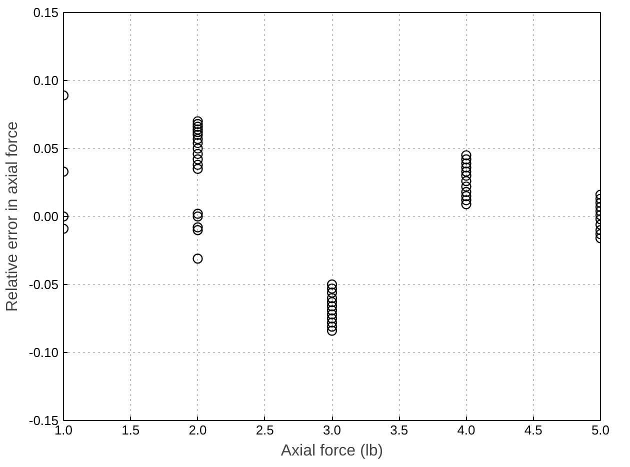  Describe the element at coordinates (46, 12) in the screenshot. I see `y-tick-label: 0.15` at that location.